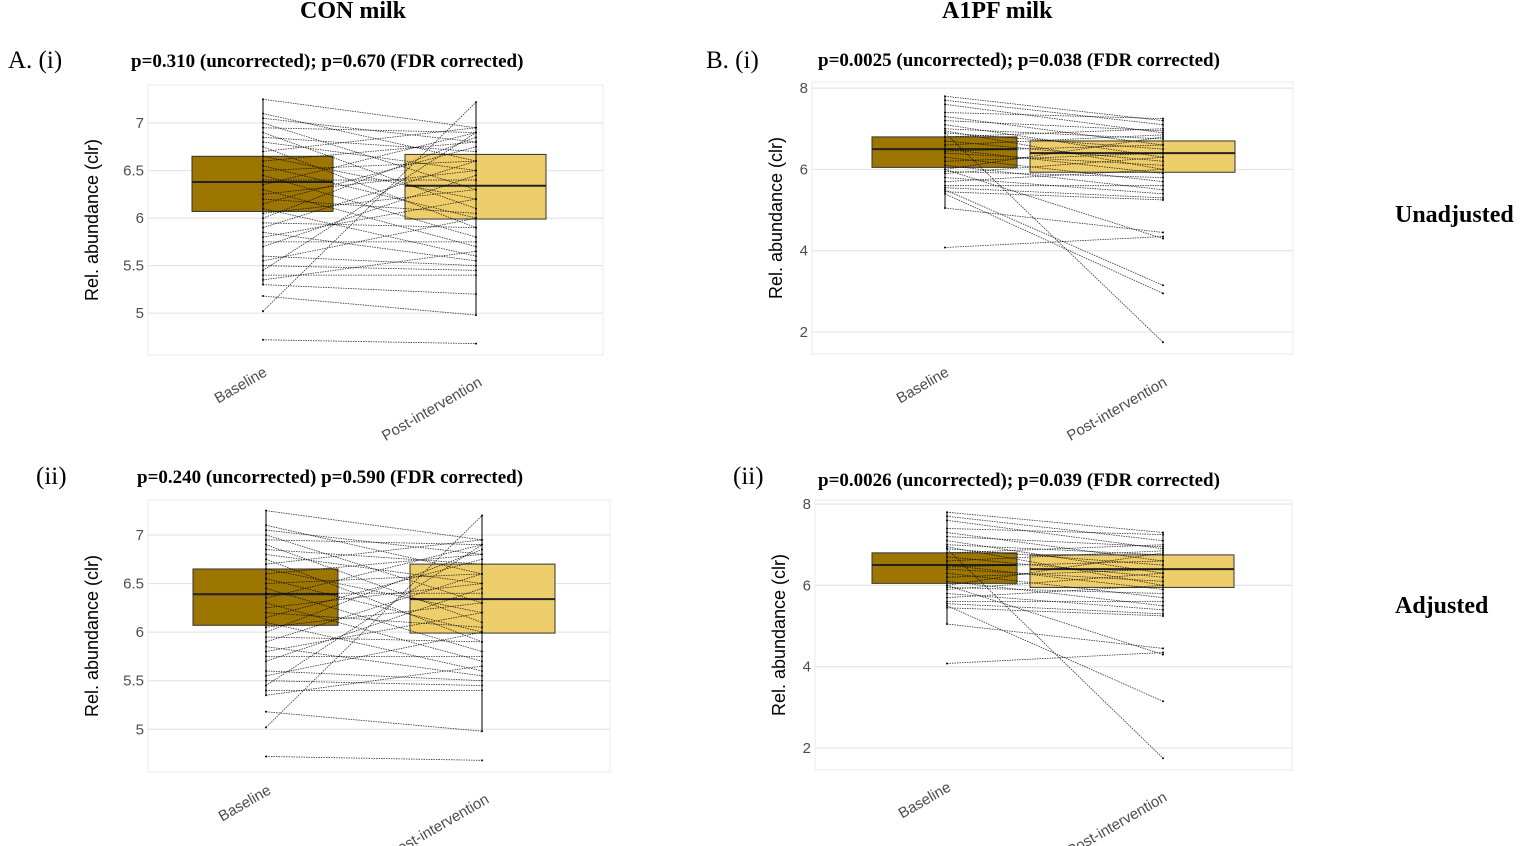  Describe the element at coordinates (1117, 817) in the screenshot. I see `x-tick-label: Post-intervention` at that location.